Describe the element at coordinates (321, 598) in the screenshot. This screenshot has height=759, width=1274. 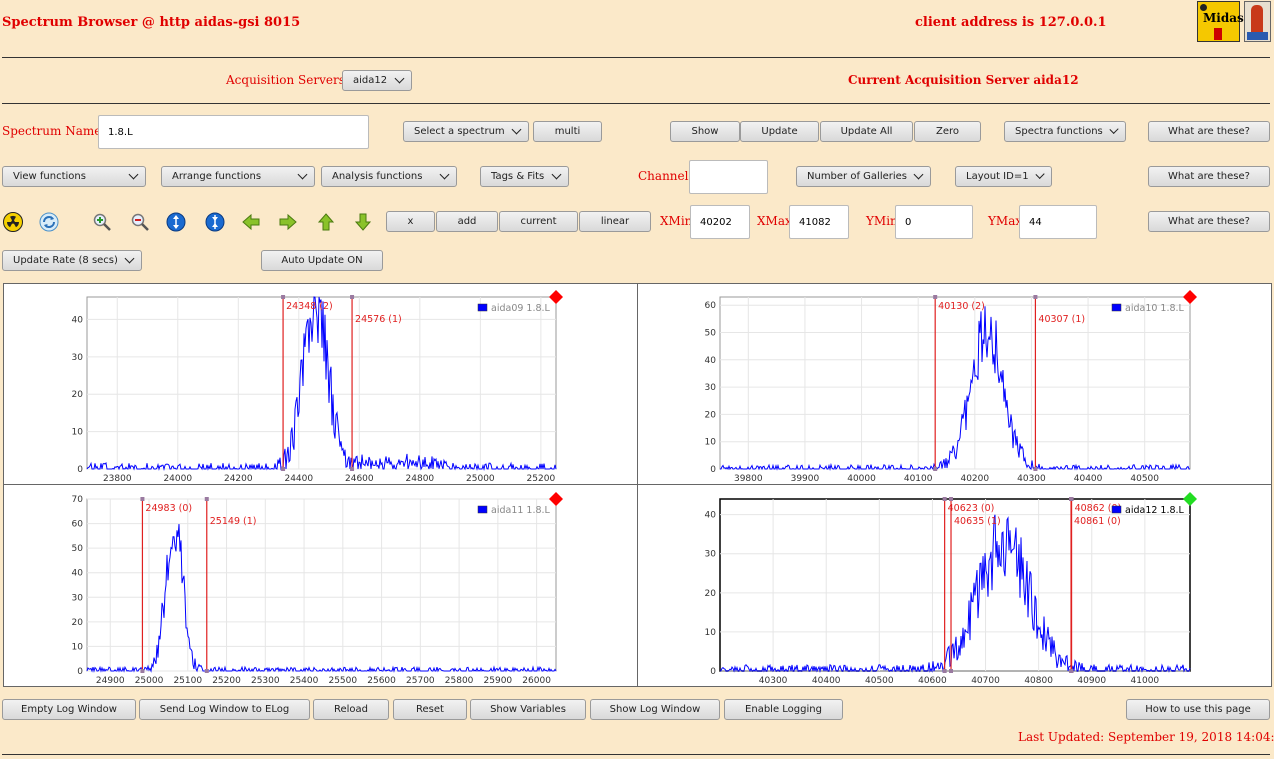
I see `spectrum-trace` at that location.